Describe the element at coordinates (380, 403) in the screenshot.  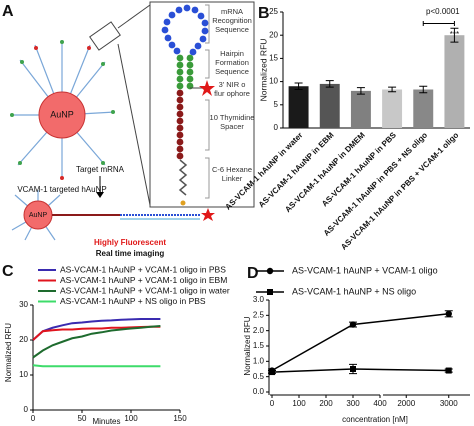
I see `x-tick-label: 400` at that location.